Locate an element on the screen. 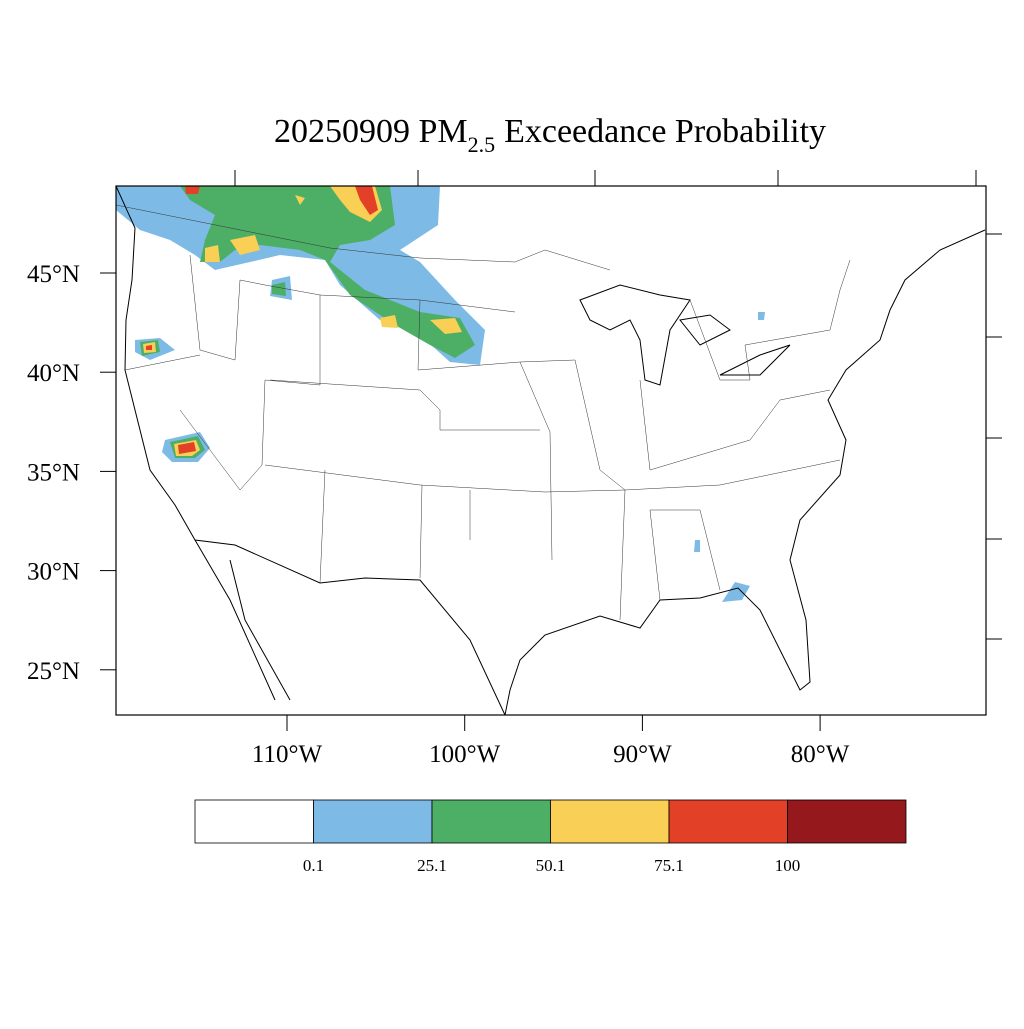 Image resolution: width=1024 pixels, height=1029 pixels. colorbar: 0.1 25.1 50.1 75.1 100 is located at coordinates (550, 837).